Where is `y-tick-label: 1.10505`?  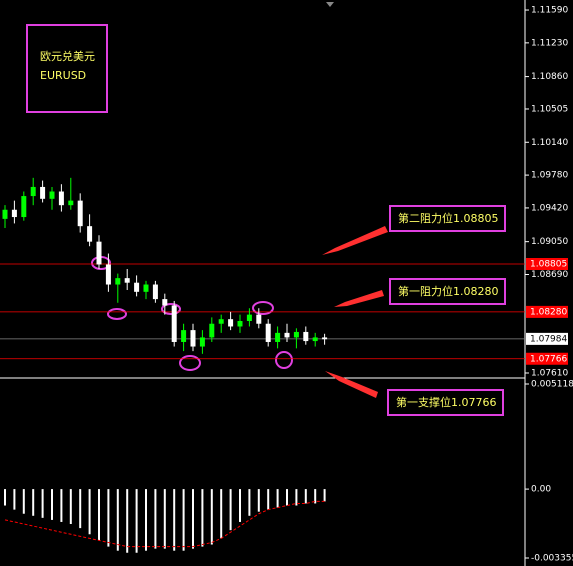
y-tick-label: 1.10505 is located at coordinates (549, 109).